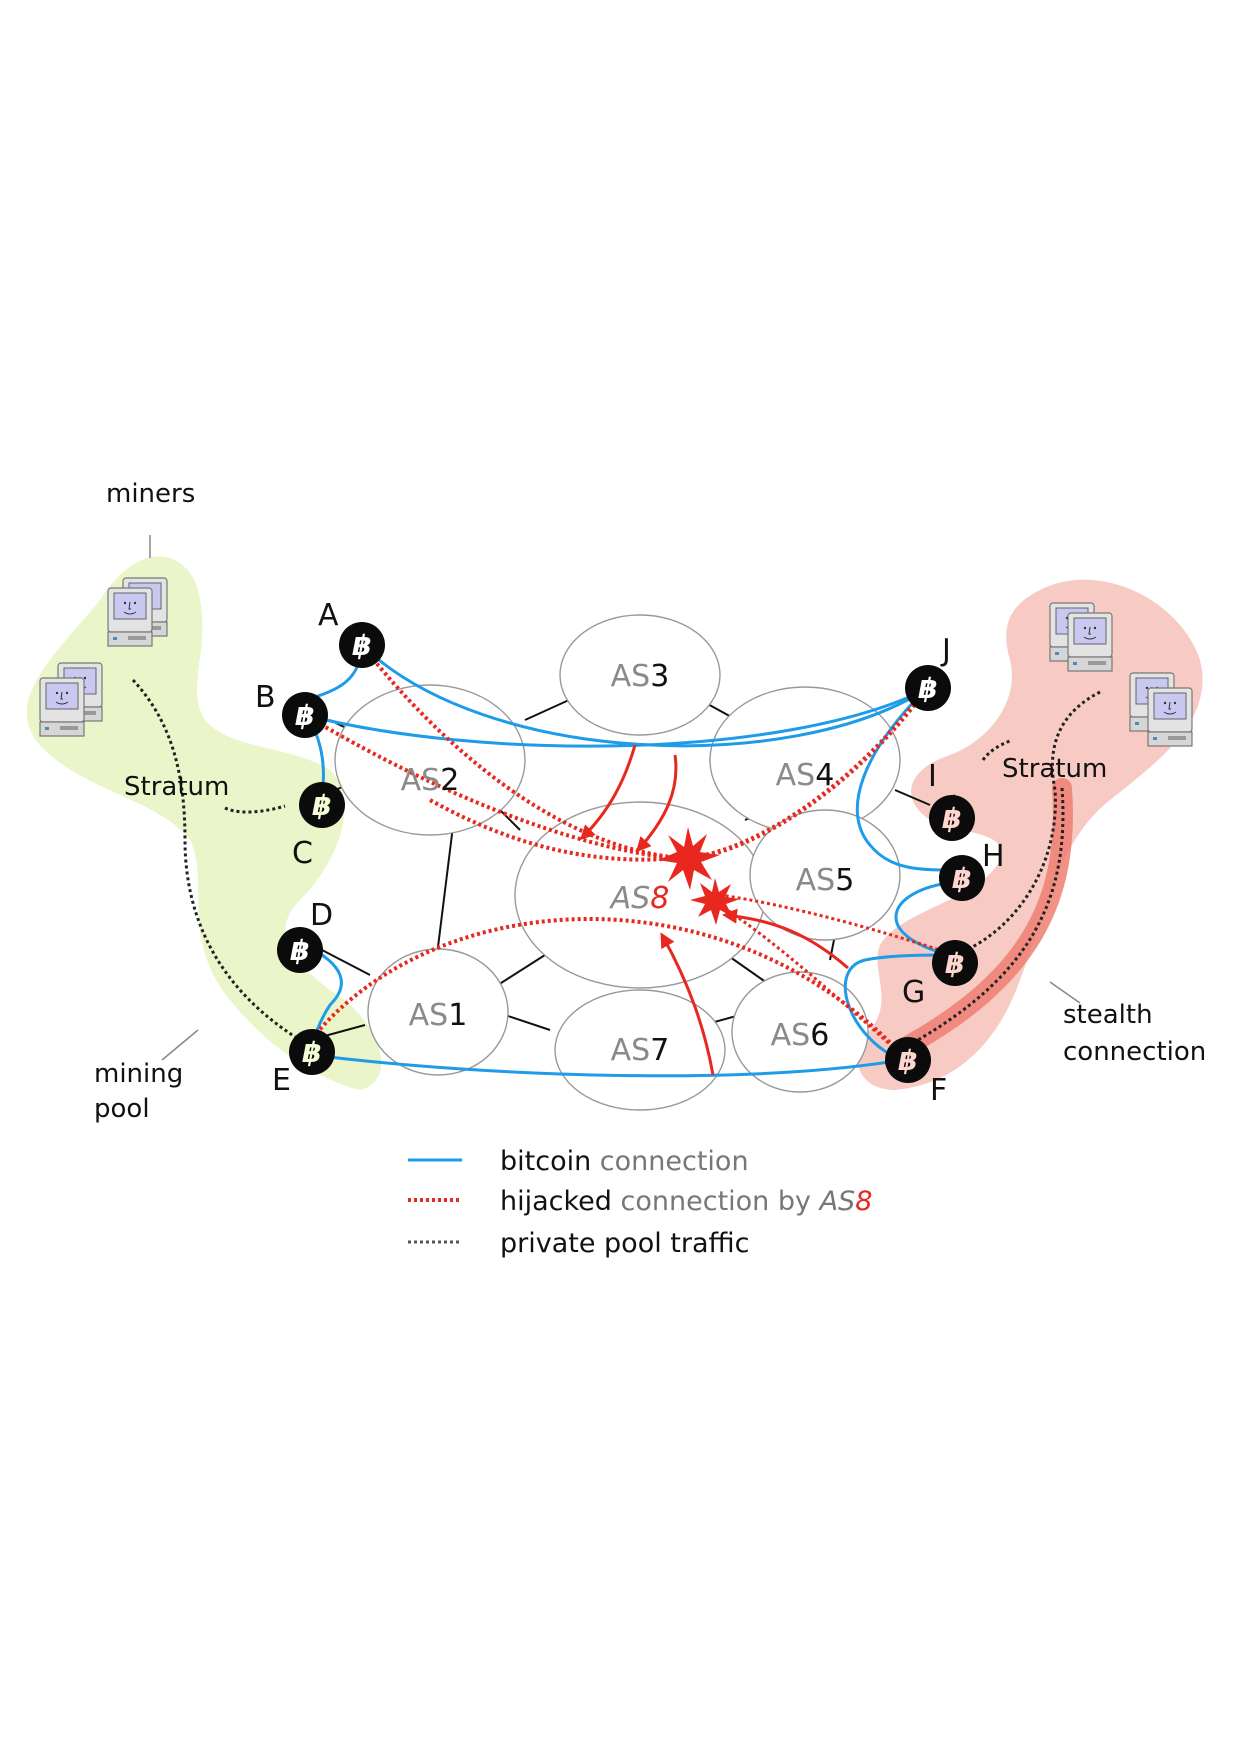  What do you see at coordinates (138, 1074) in the screenshot?
I see `mining-label: mining` at bounding box center [138, 1074].